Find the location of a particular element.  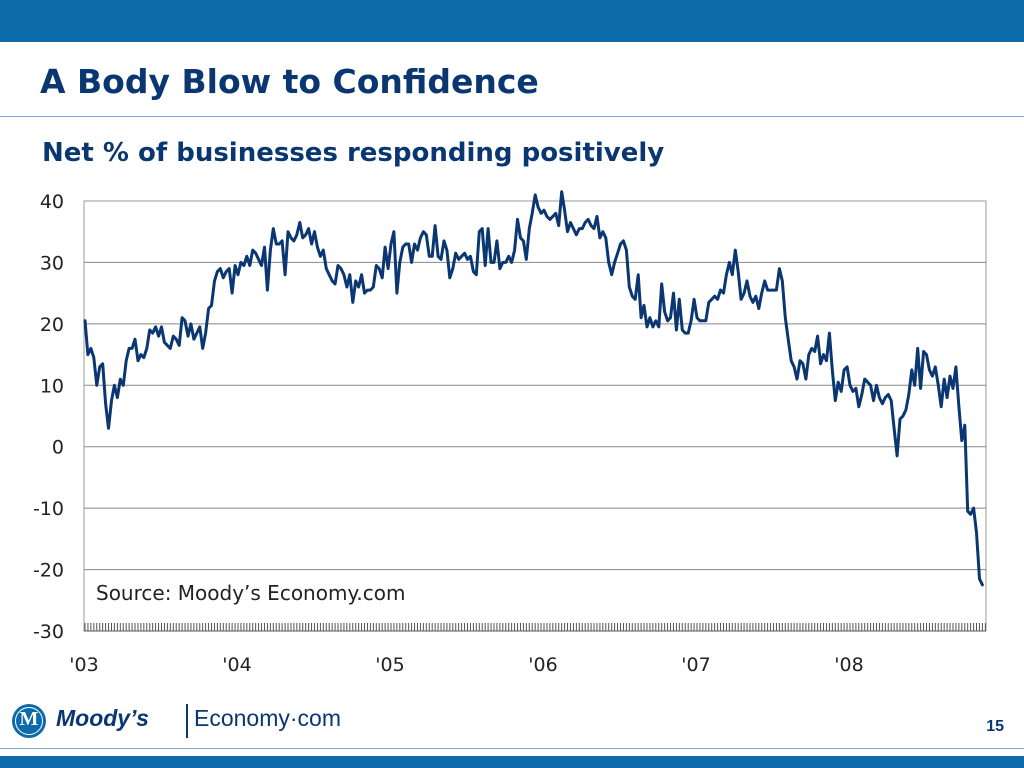

moodys-emblem-icon: M is located at coordinates (29, 721).